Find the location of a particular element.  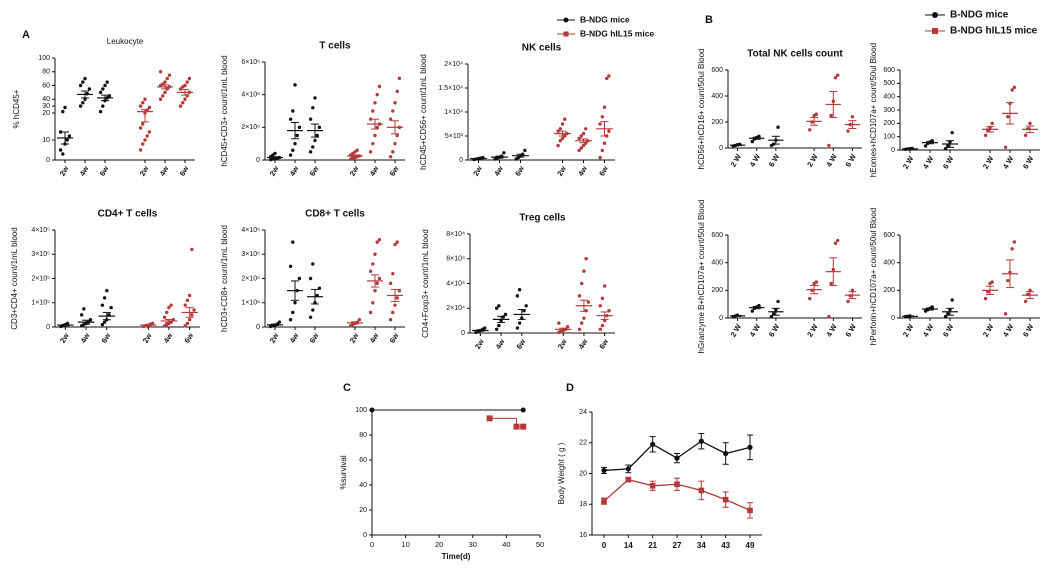

panel-label: A is located at coordinates (26, 35).